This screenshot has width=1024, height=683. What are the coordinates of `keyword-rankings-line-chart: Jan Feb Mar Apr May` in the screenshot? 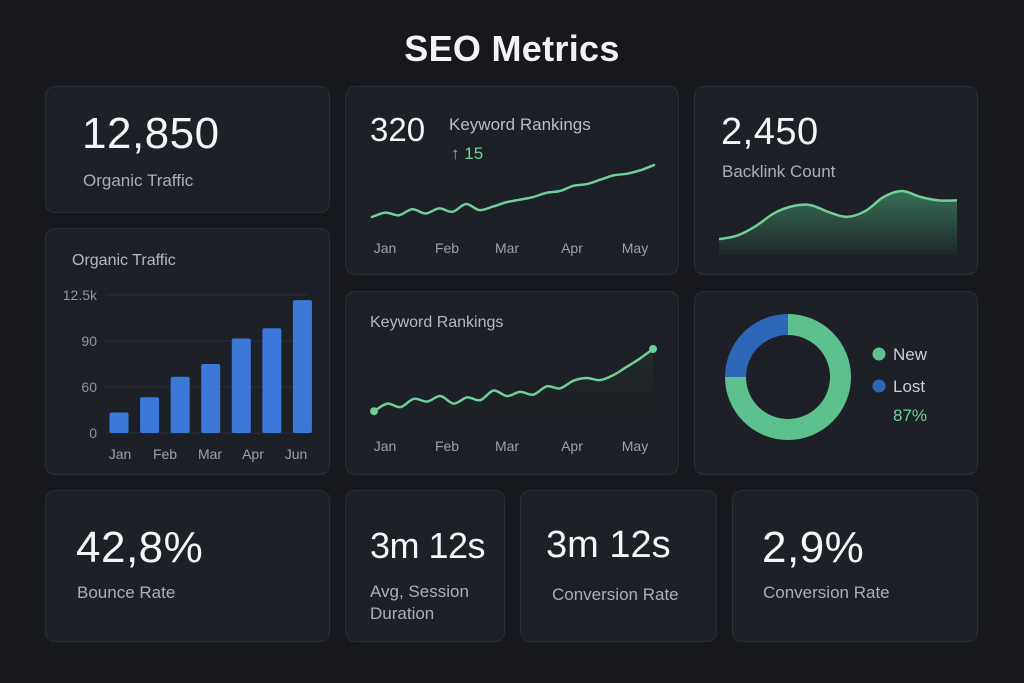 It's located at (513, 399).